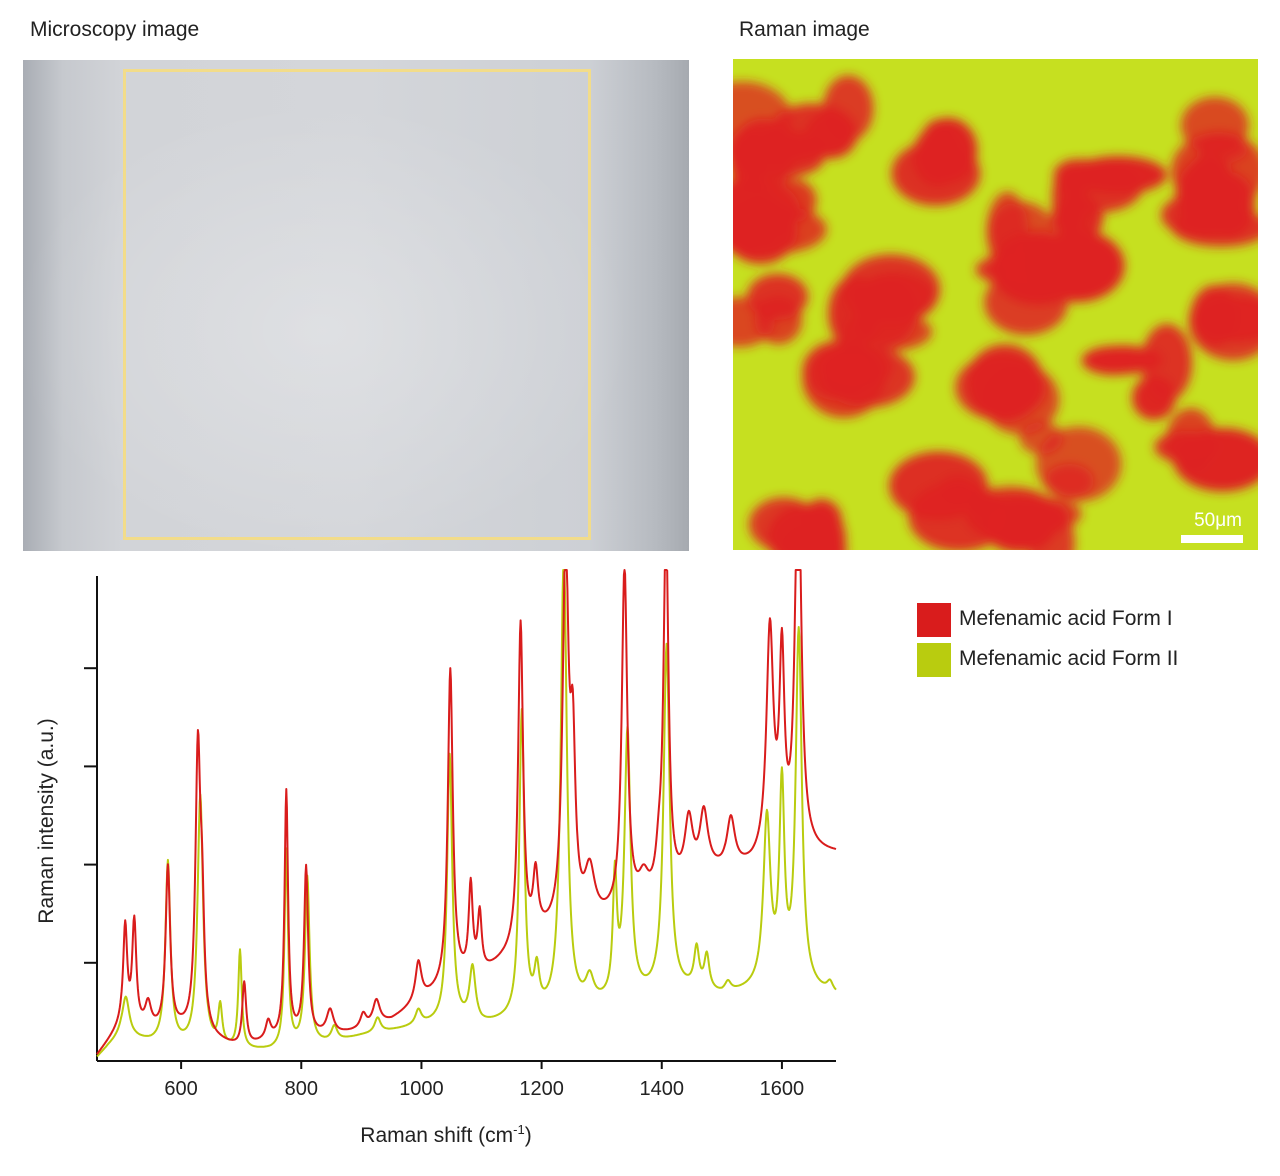 The width and height of the screenshot is (1280, 1176). I want to click on region-of-interest-outline, so click(357, 304).